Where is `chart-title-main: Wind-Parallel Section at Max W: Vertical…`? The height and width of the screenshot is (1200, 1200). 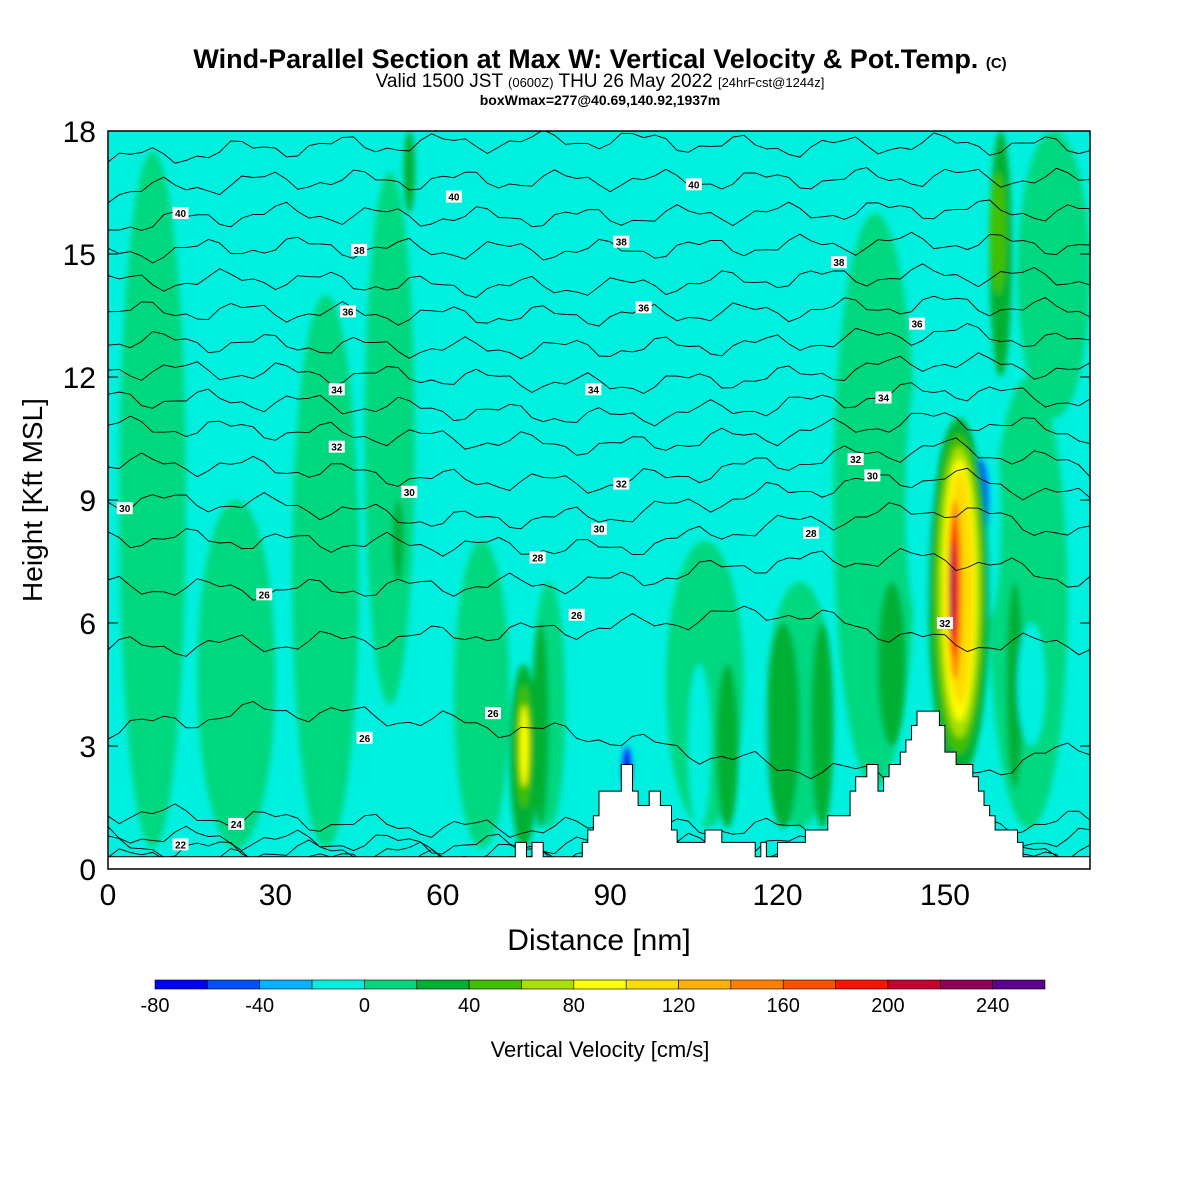 chart-title-main: Wind-Parallel Section at Max W: Vertical… is located at coordinates (586, 59).